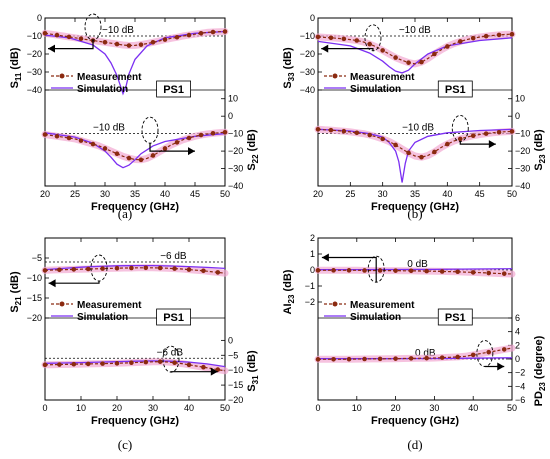 This screenshot has height=459, width=550. Describe the element at coordinates (415, 102) in the screenshot. I see `plot-frame` at that location.